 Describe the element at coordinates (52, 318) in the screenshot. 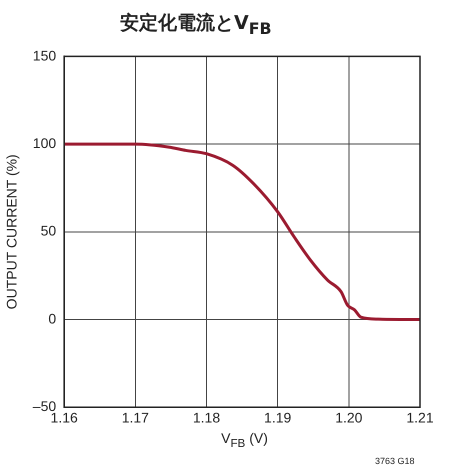

I see `y-tick-label: 0` at that location.